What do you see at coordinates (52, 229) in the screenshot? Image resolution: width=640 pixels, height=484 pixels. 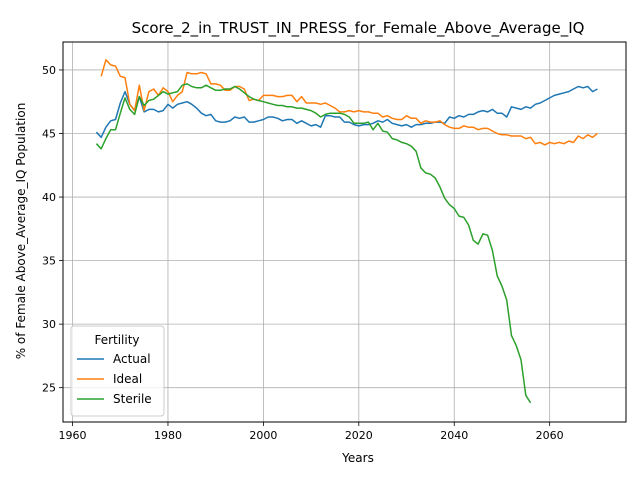 I see `y-axis-ticks: 25 30 35 40 45 50` at bounding box center [52, 229].